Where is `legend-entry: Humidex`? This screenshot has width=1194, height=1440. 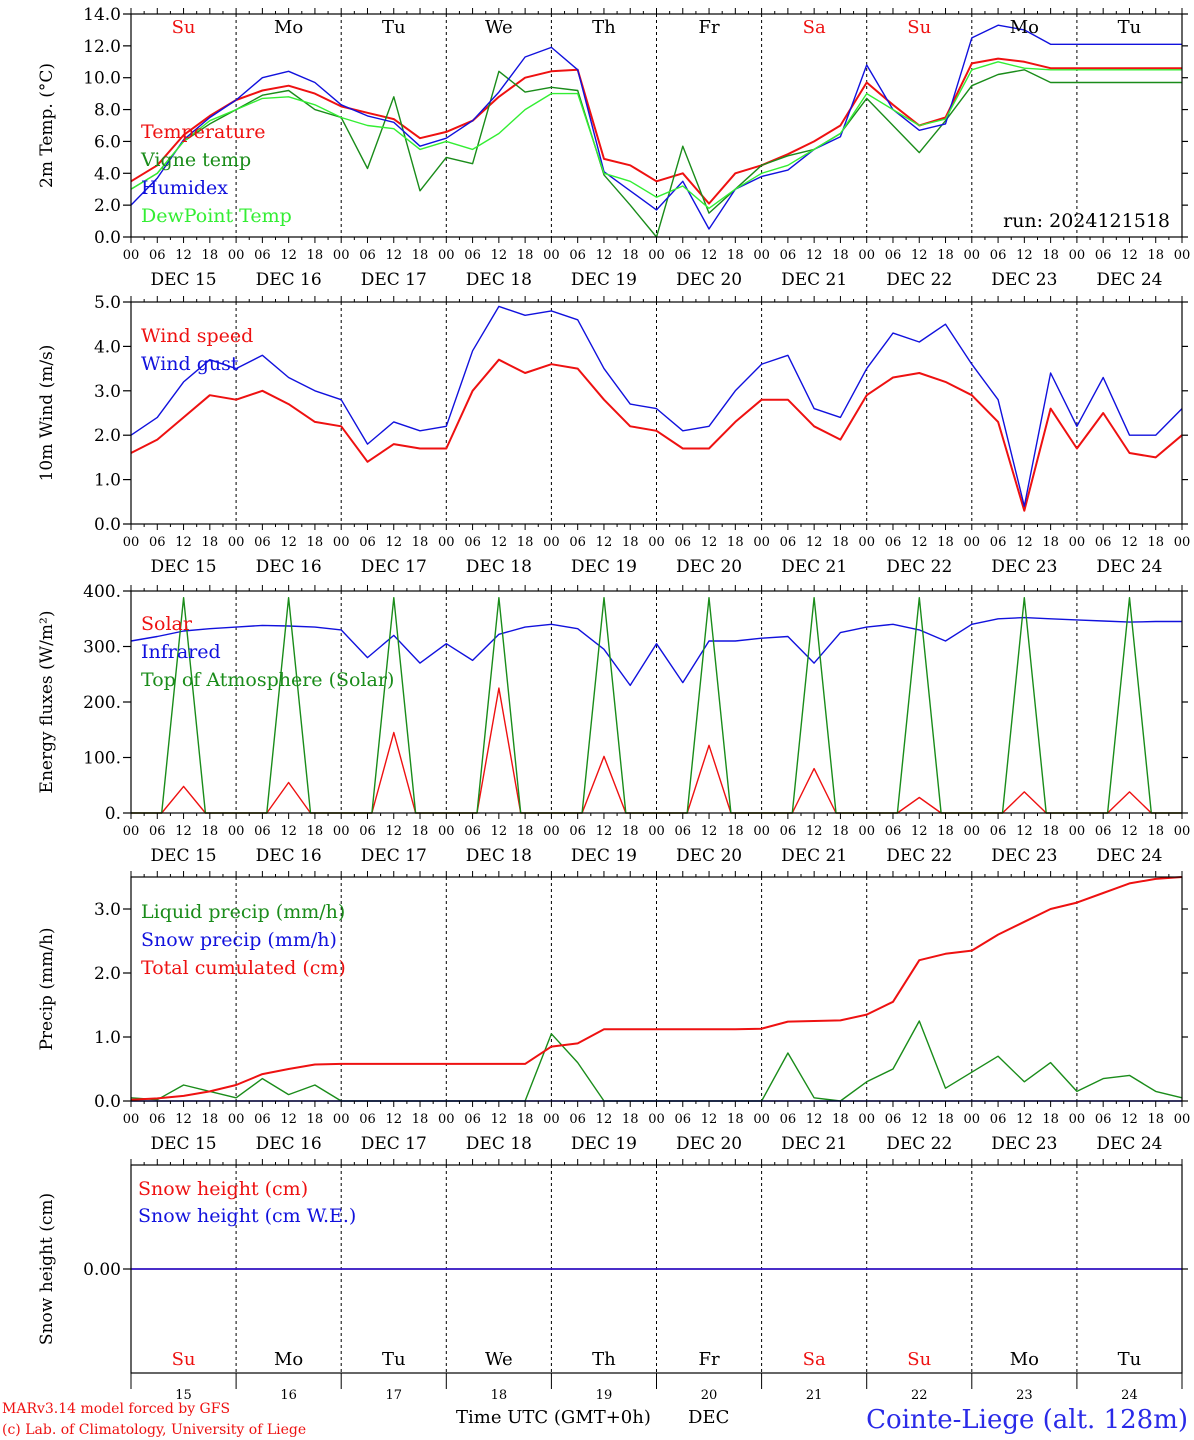
legend-entry: Humidex is located at coordinates (184, 188).